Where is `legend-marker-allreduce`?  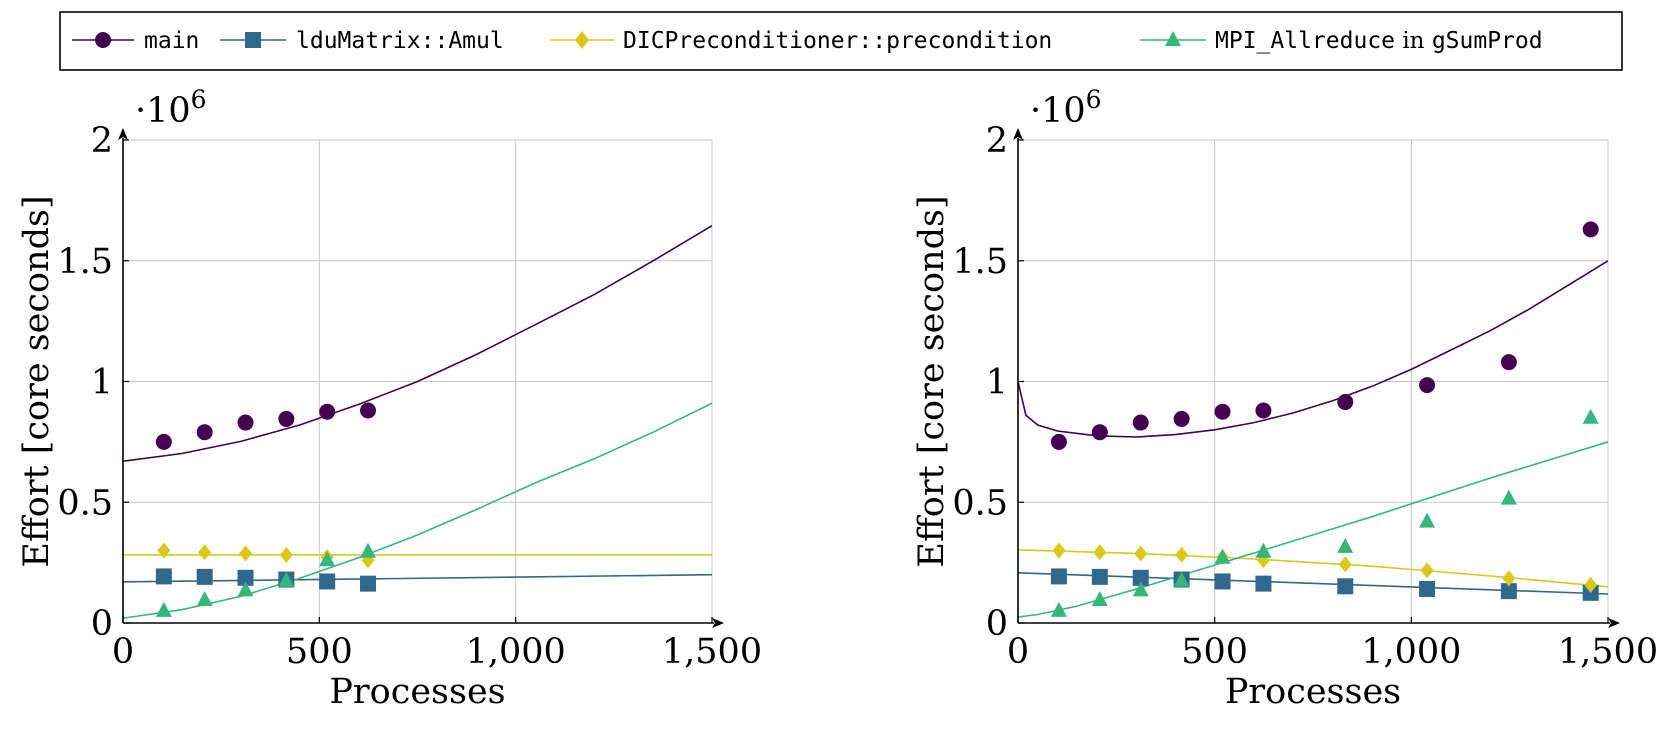 legend-marker-allreduce is located at coordinates (1173, 38).